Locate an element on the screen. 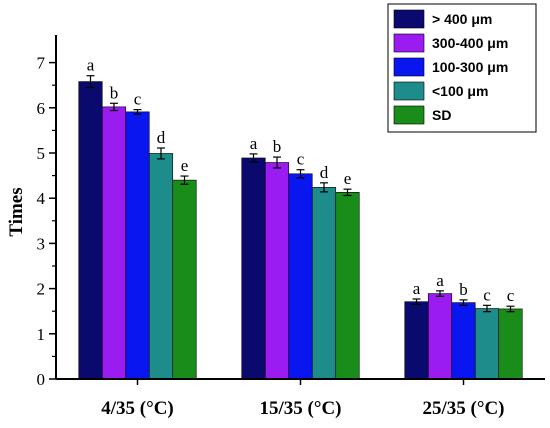  y-tick-label: 4 is located at coordinates (41, 198).